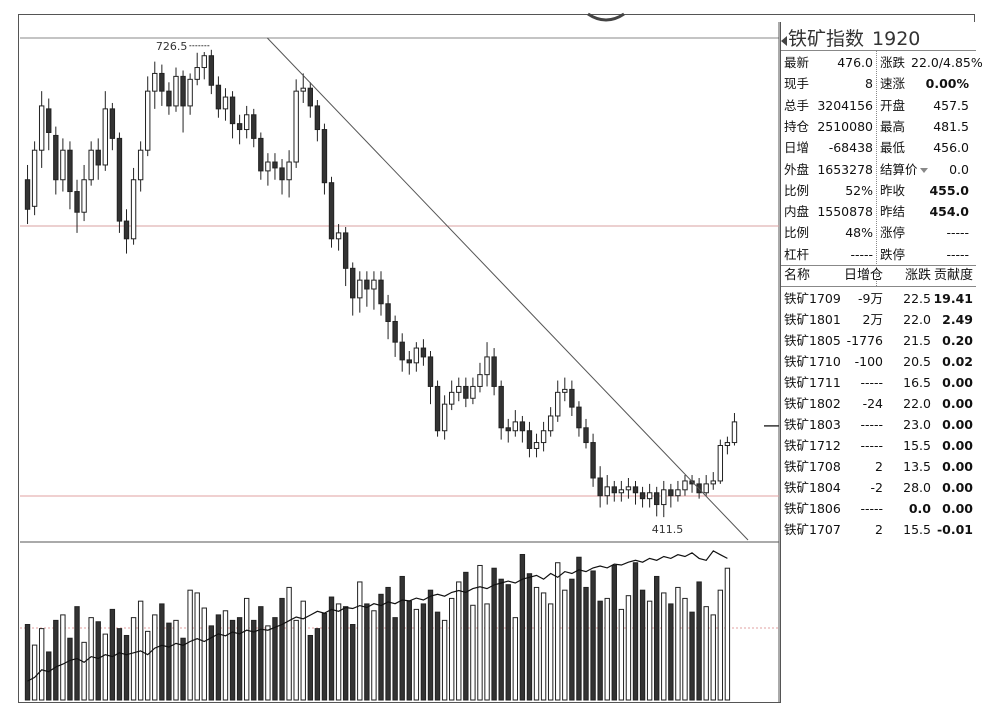  Describe the element at coordinates (878, 529) in the screenshot. I see `contract-row: 铁矿1707 2 15.5 -0.01` at that location.